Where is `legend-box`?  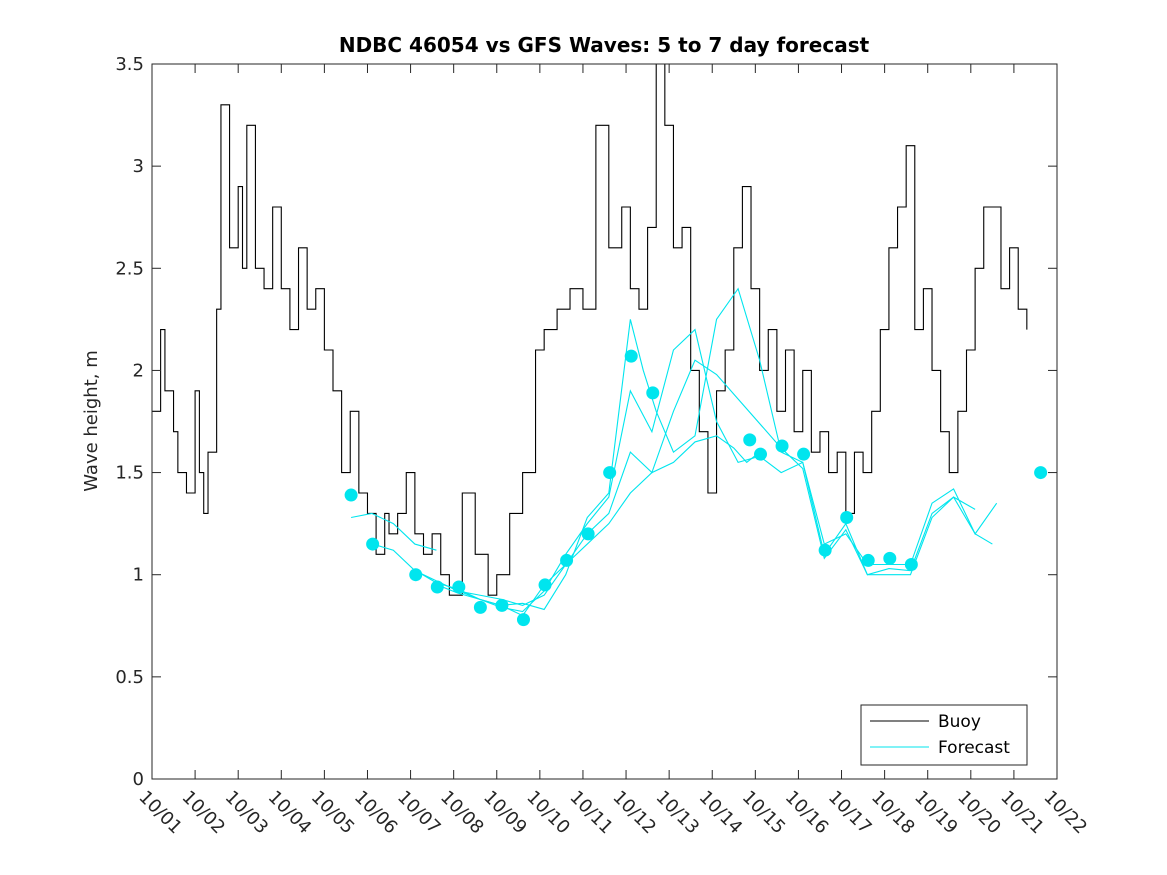 legend-box is located at coordinates (944, 735).